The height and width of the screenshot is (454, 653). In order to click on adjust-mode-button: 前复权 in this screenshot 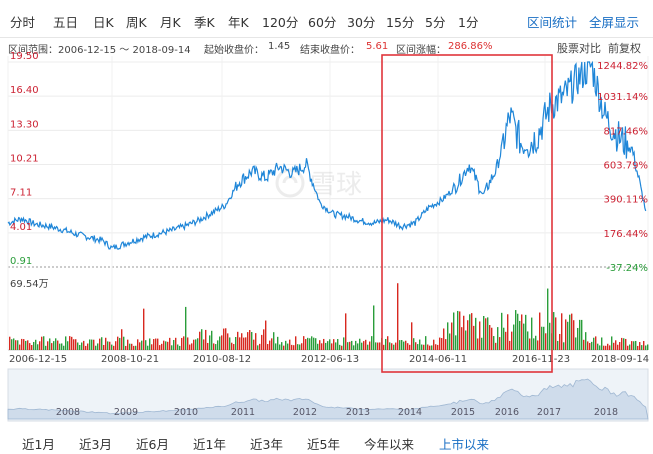, I will do `click(624, 48)`.